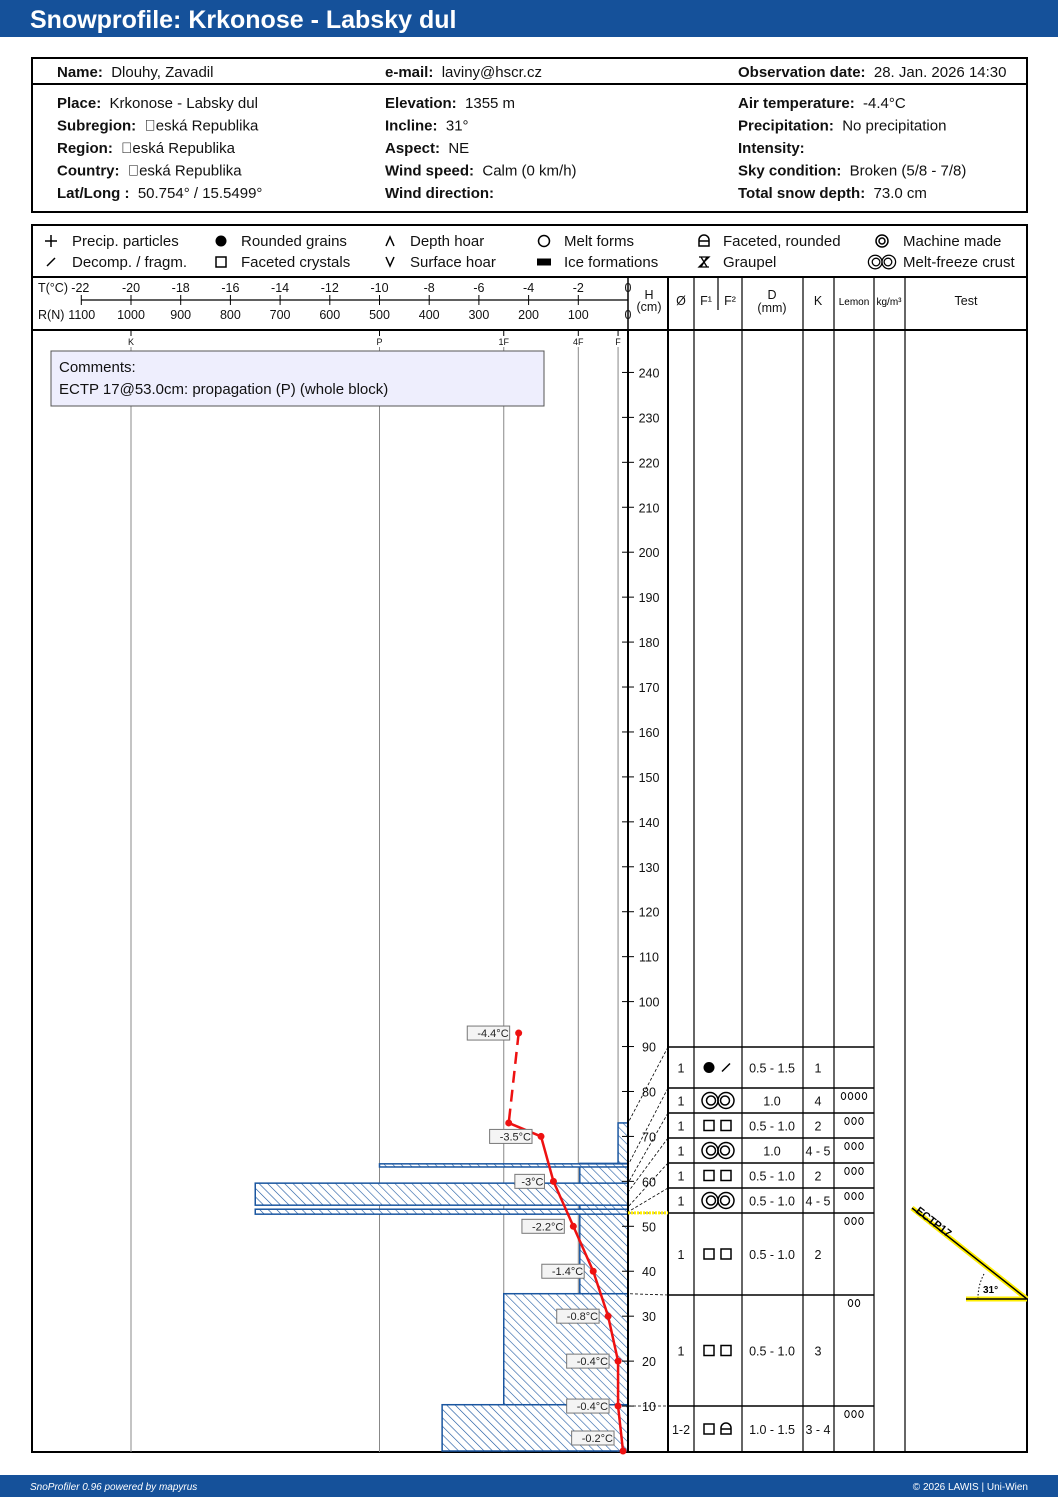  I want to click on height-tick-label: 70, so click(649, 1137).